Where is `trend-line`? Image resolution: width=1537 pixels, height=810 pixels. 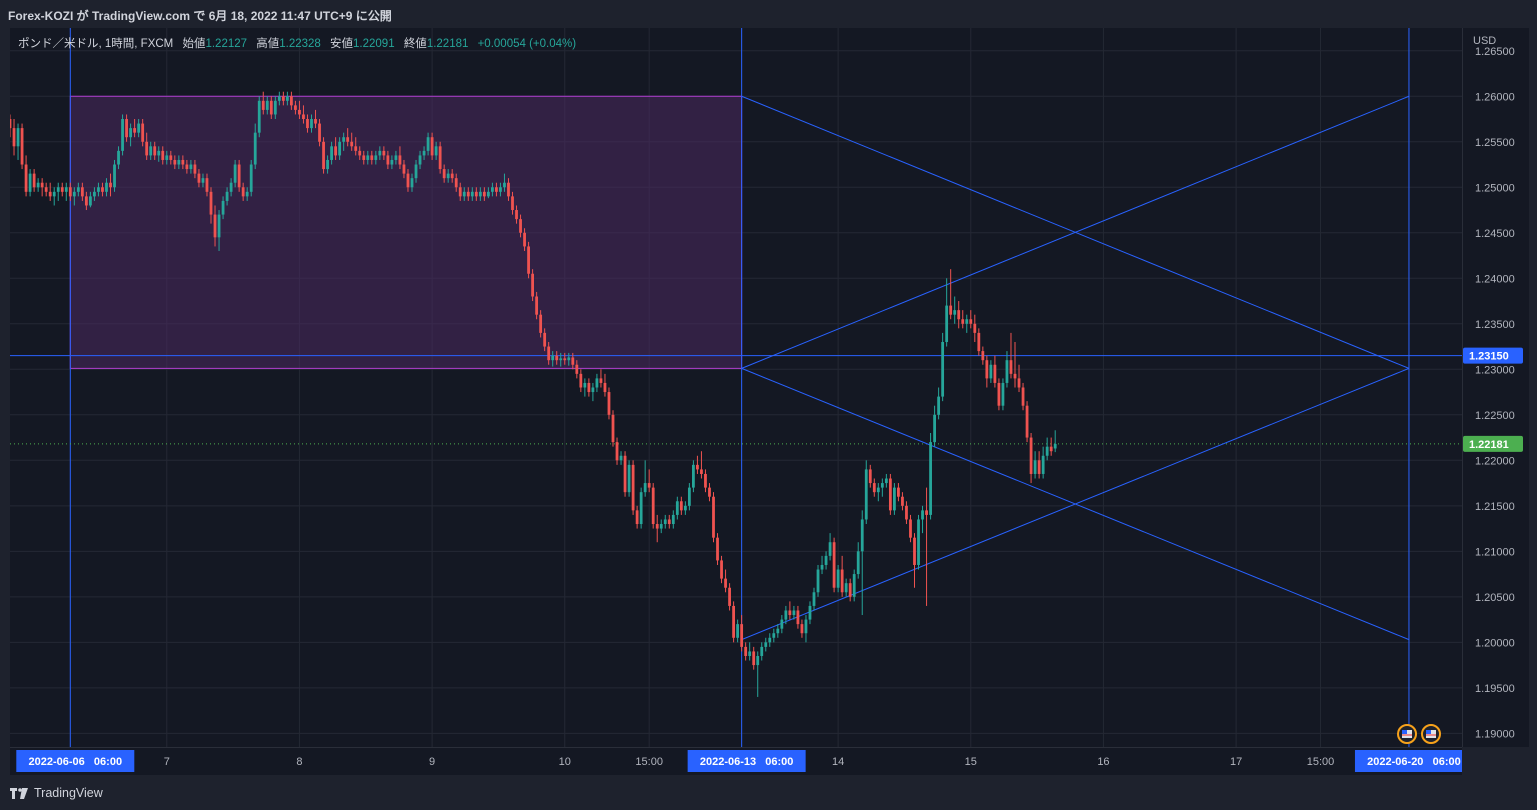
trend-line is located at coordinates (1075, 232).